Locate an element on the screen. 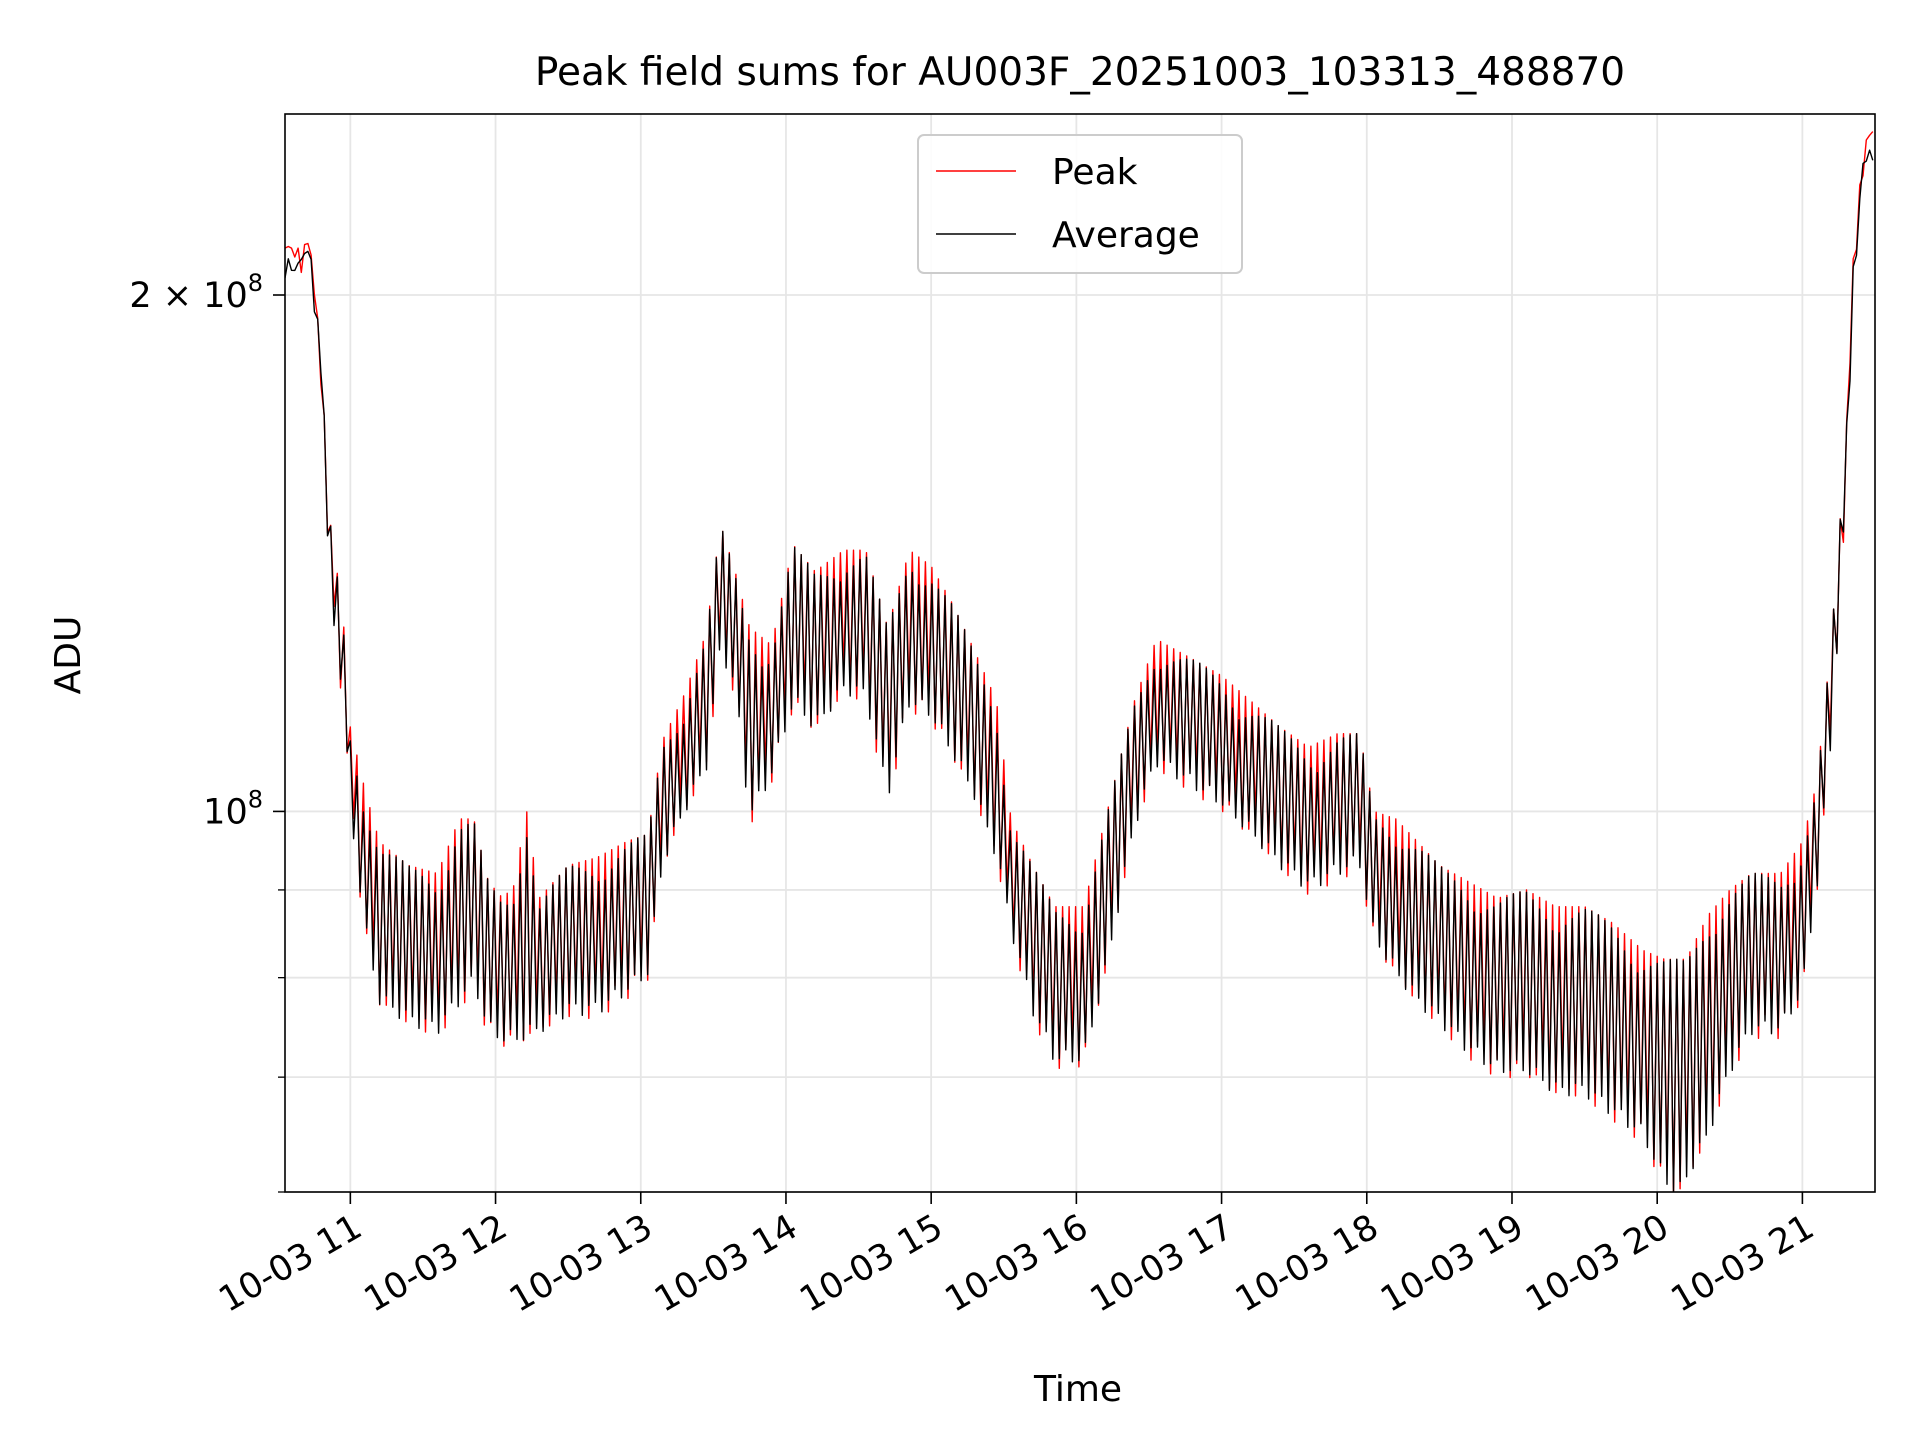  legend-label-peak: Peak is located at coordinates (1095, 172).